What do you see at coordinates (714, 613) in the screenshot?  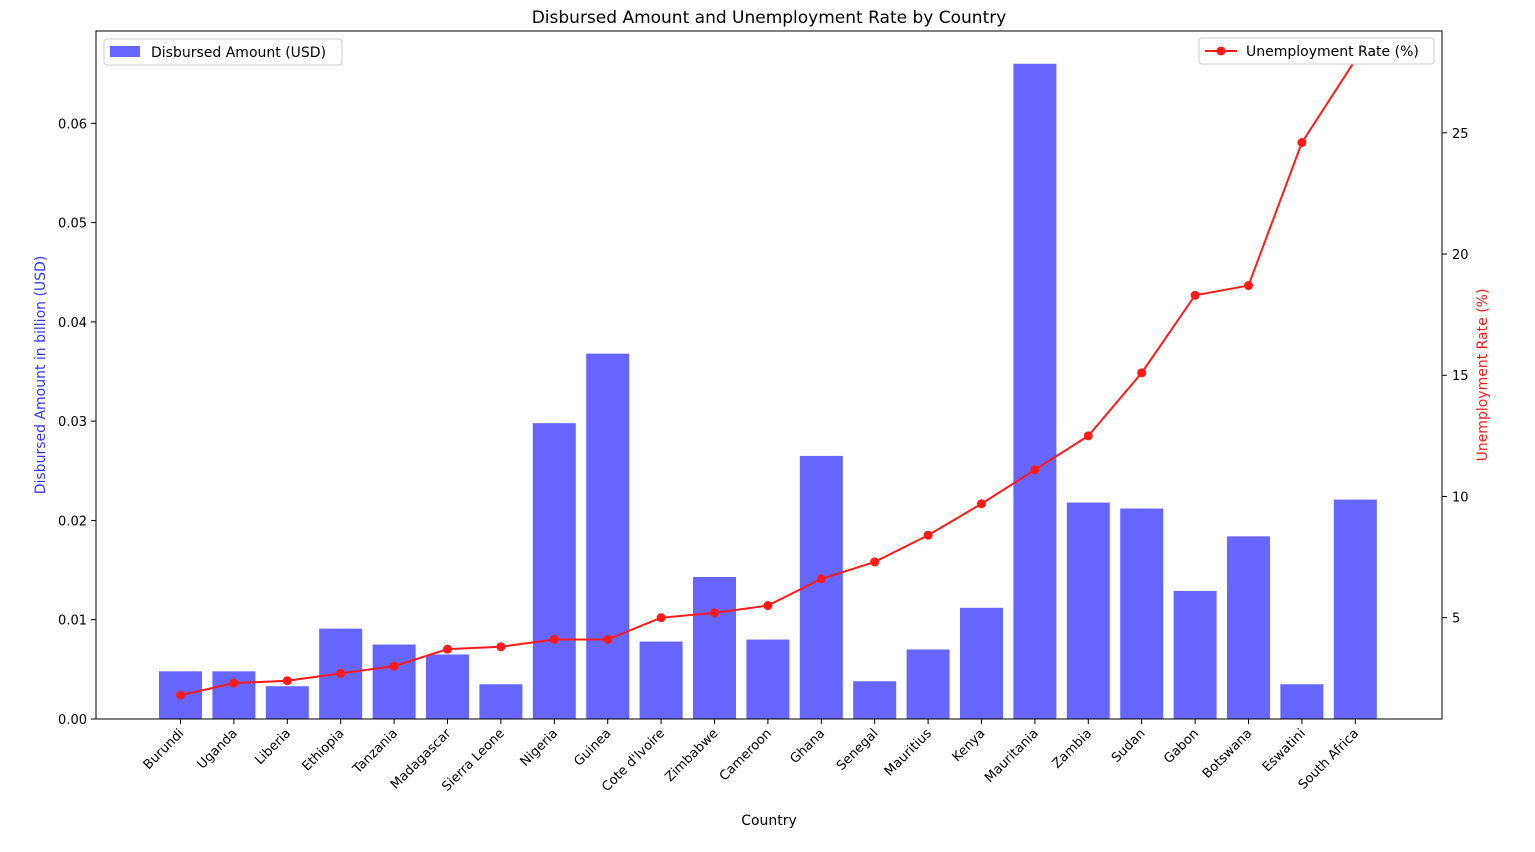 I see `point-zimbabwe` at bounding box center [714, 613].